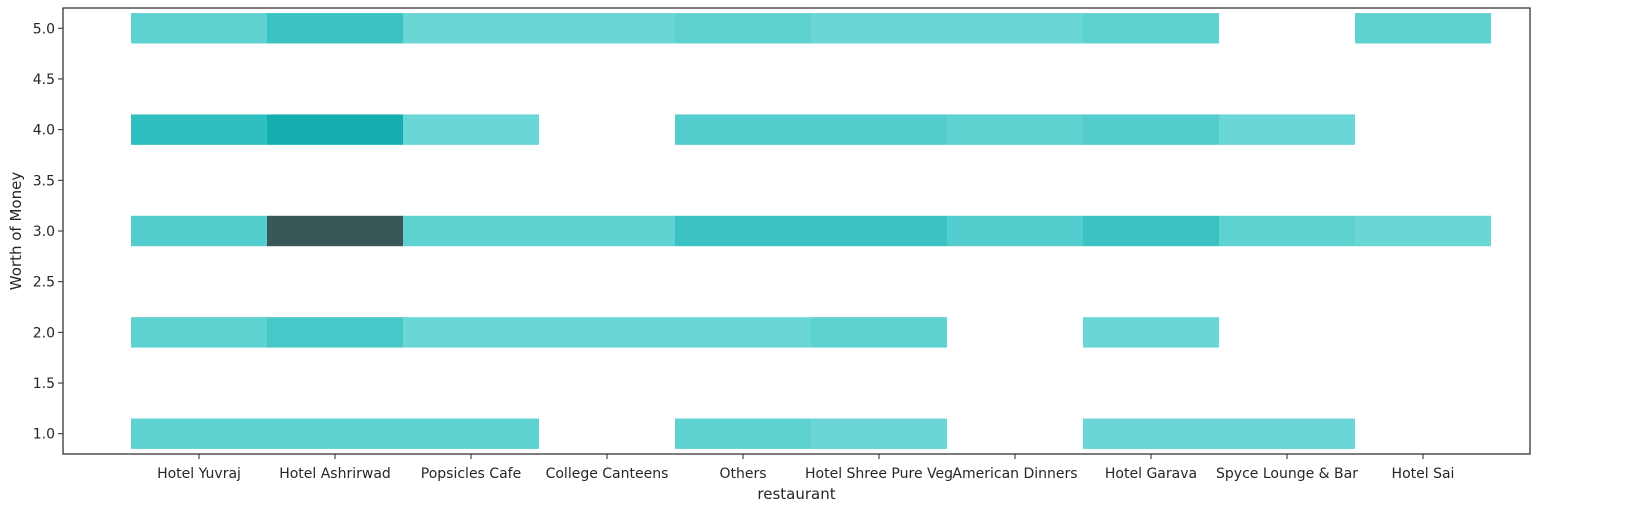 The height and width of the screenshot is (529, 1625). What do you see at coordinates (44, 29) in the screenshot?
I see `y-tick-label: 5.0` at bounding box center [44, 29].